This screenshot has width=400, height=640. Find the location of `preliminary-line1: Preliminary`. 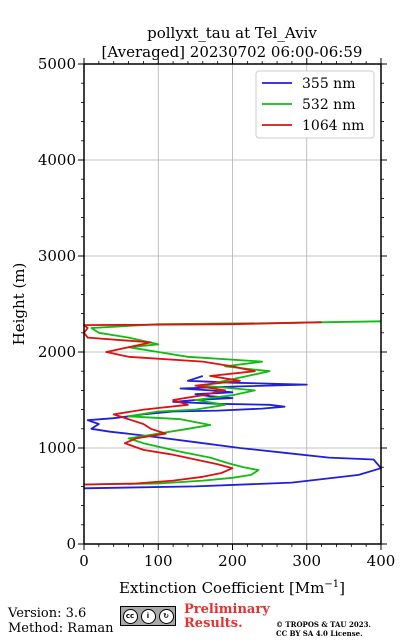

preliminary-line1: Preliminary is located at coordinates (227, 609).